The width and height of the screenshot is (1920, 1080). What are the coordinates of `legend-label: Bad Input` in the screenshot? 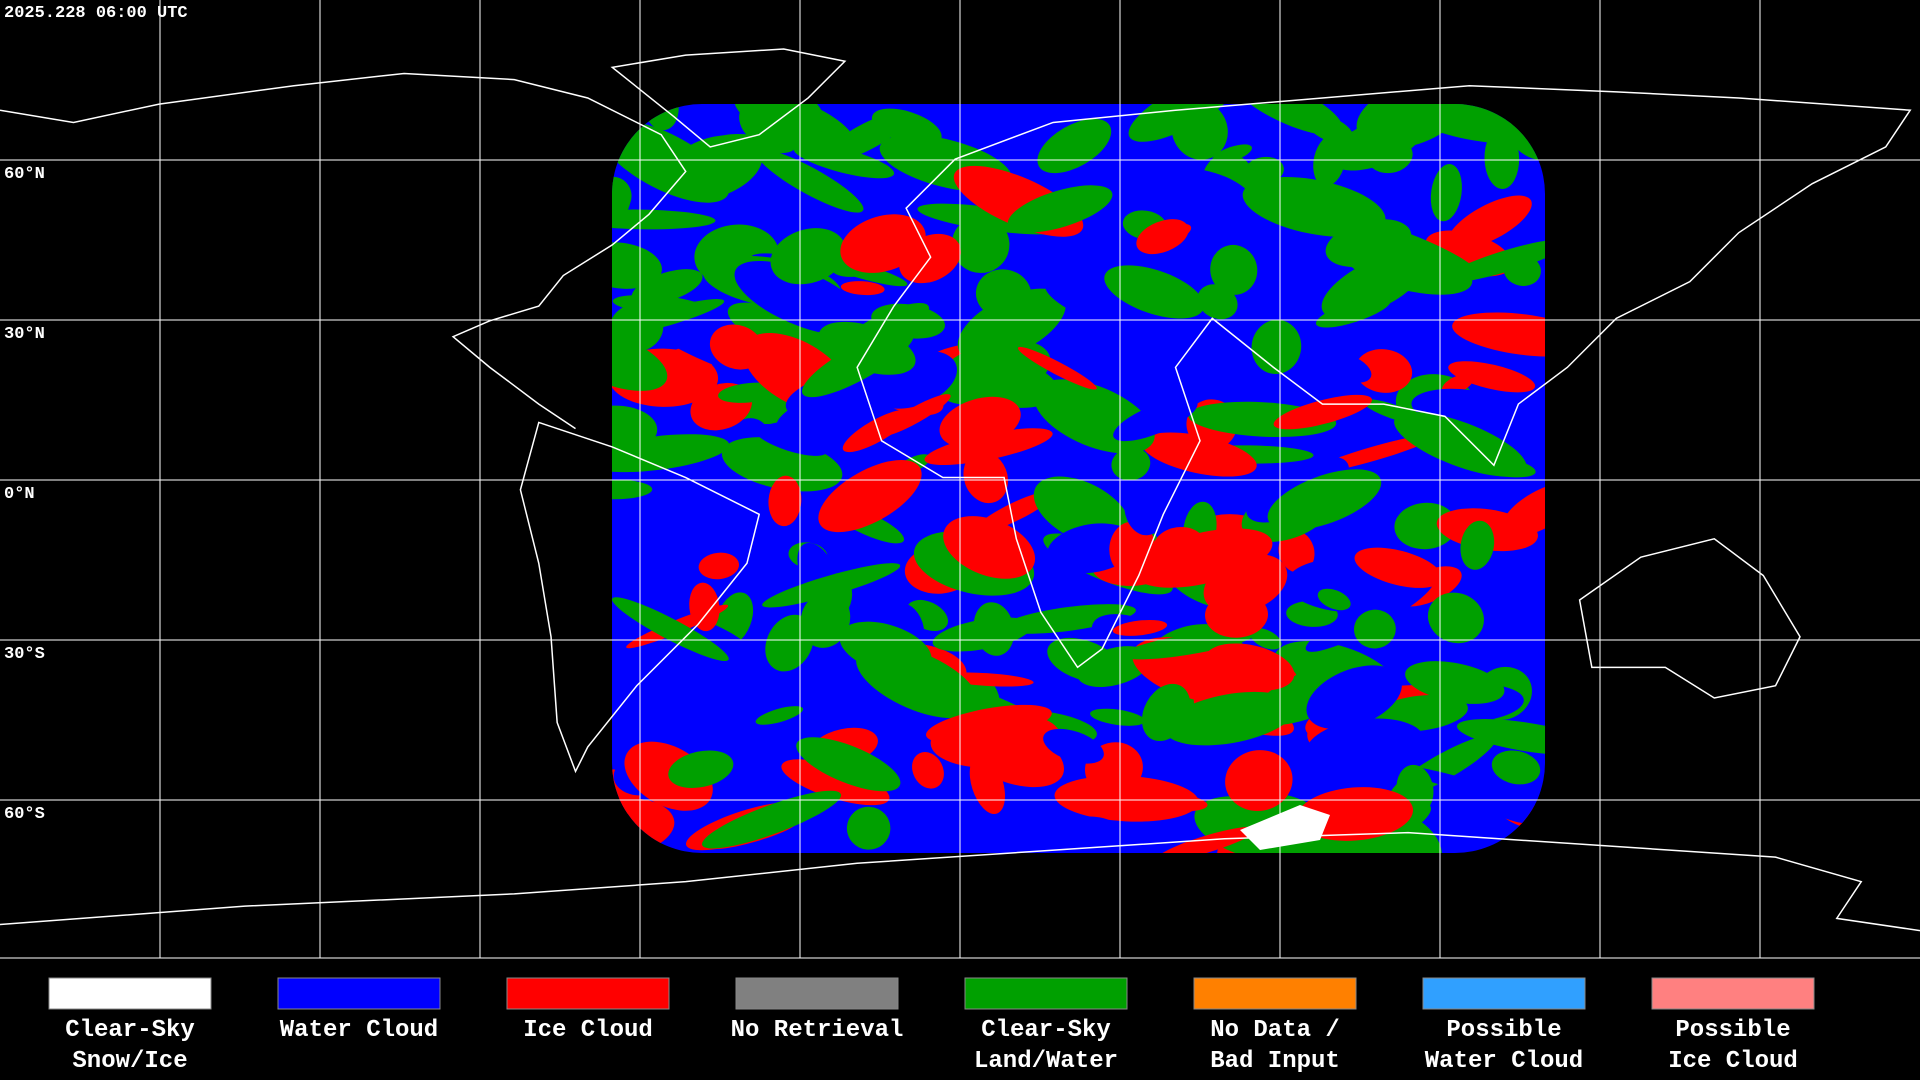 It's located at (1275, 1061).